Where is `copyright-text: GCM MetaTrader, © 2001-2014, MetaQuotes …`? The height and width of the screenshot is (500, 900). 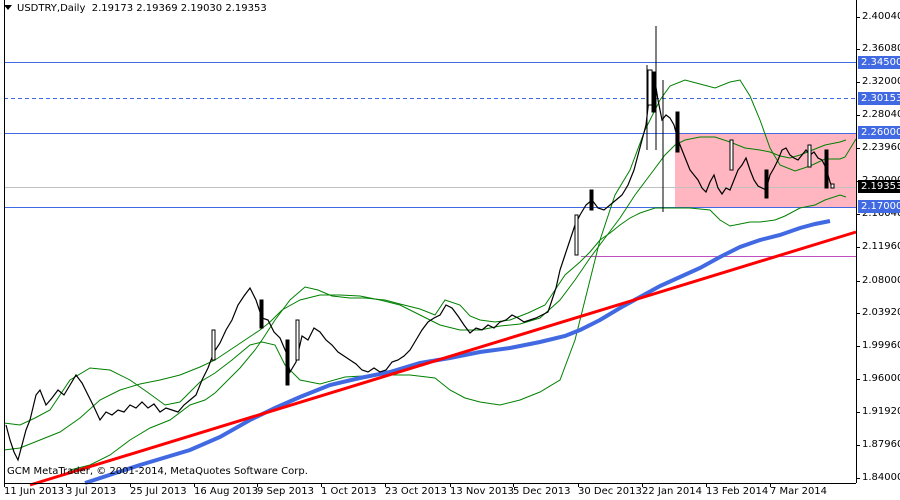
copyright-text: GCM MetaTrader, © 2001-2014, MetaQuotes … is located at coordinates (157, 471).